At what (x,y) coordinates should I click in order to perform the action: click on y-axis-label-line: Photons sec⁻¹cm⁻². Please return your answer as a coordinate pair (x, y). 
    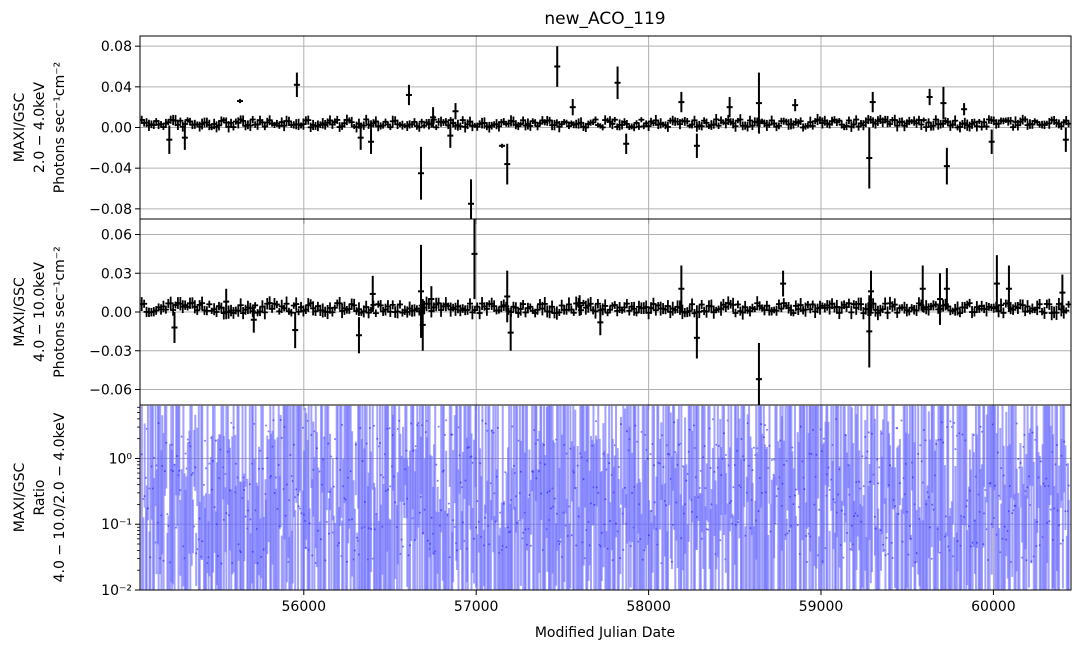
    Looking at the image, I should click on (60, 312).